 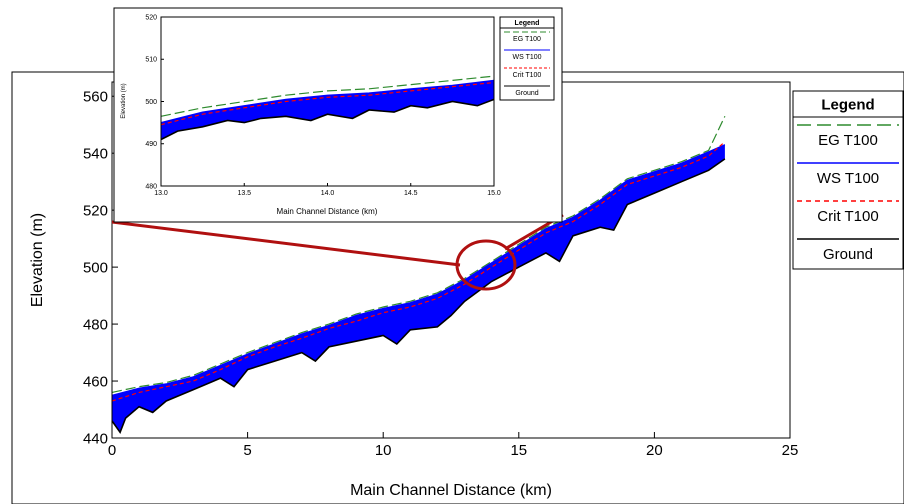 What do you see at coordinates (151, 186) in the screenshot?
I see `inset-y-tick-label: 480` at bounding box center [151, 186].